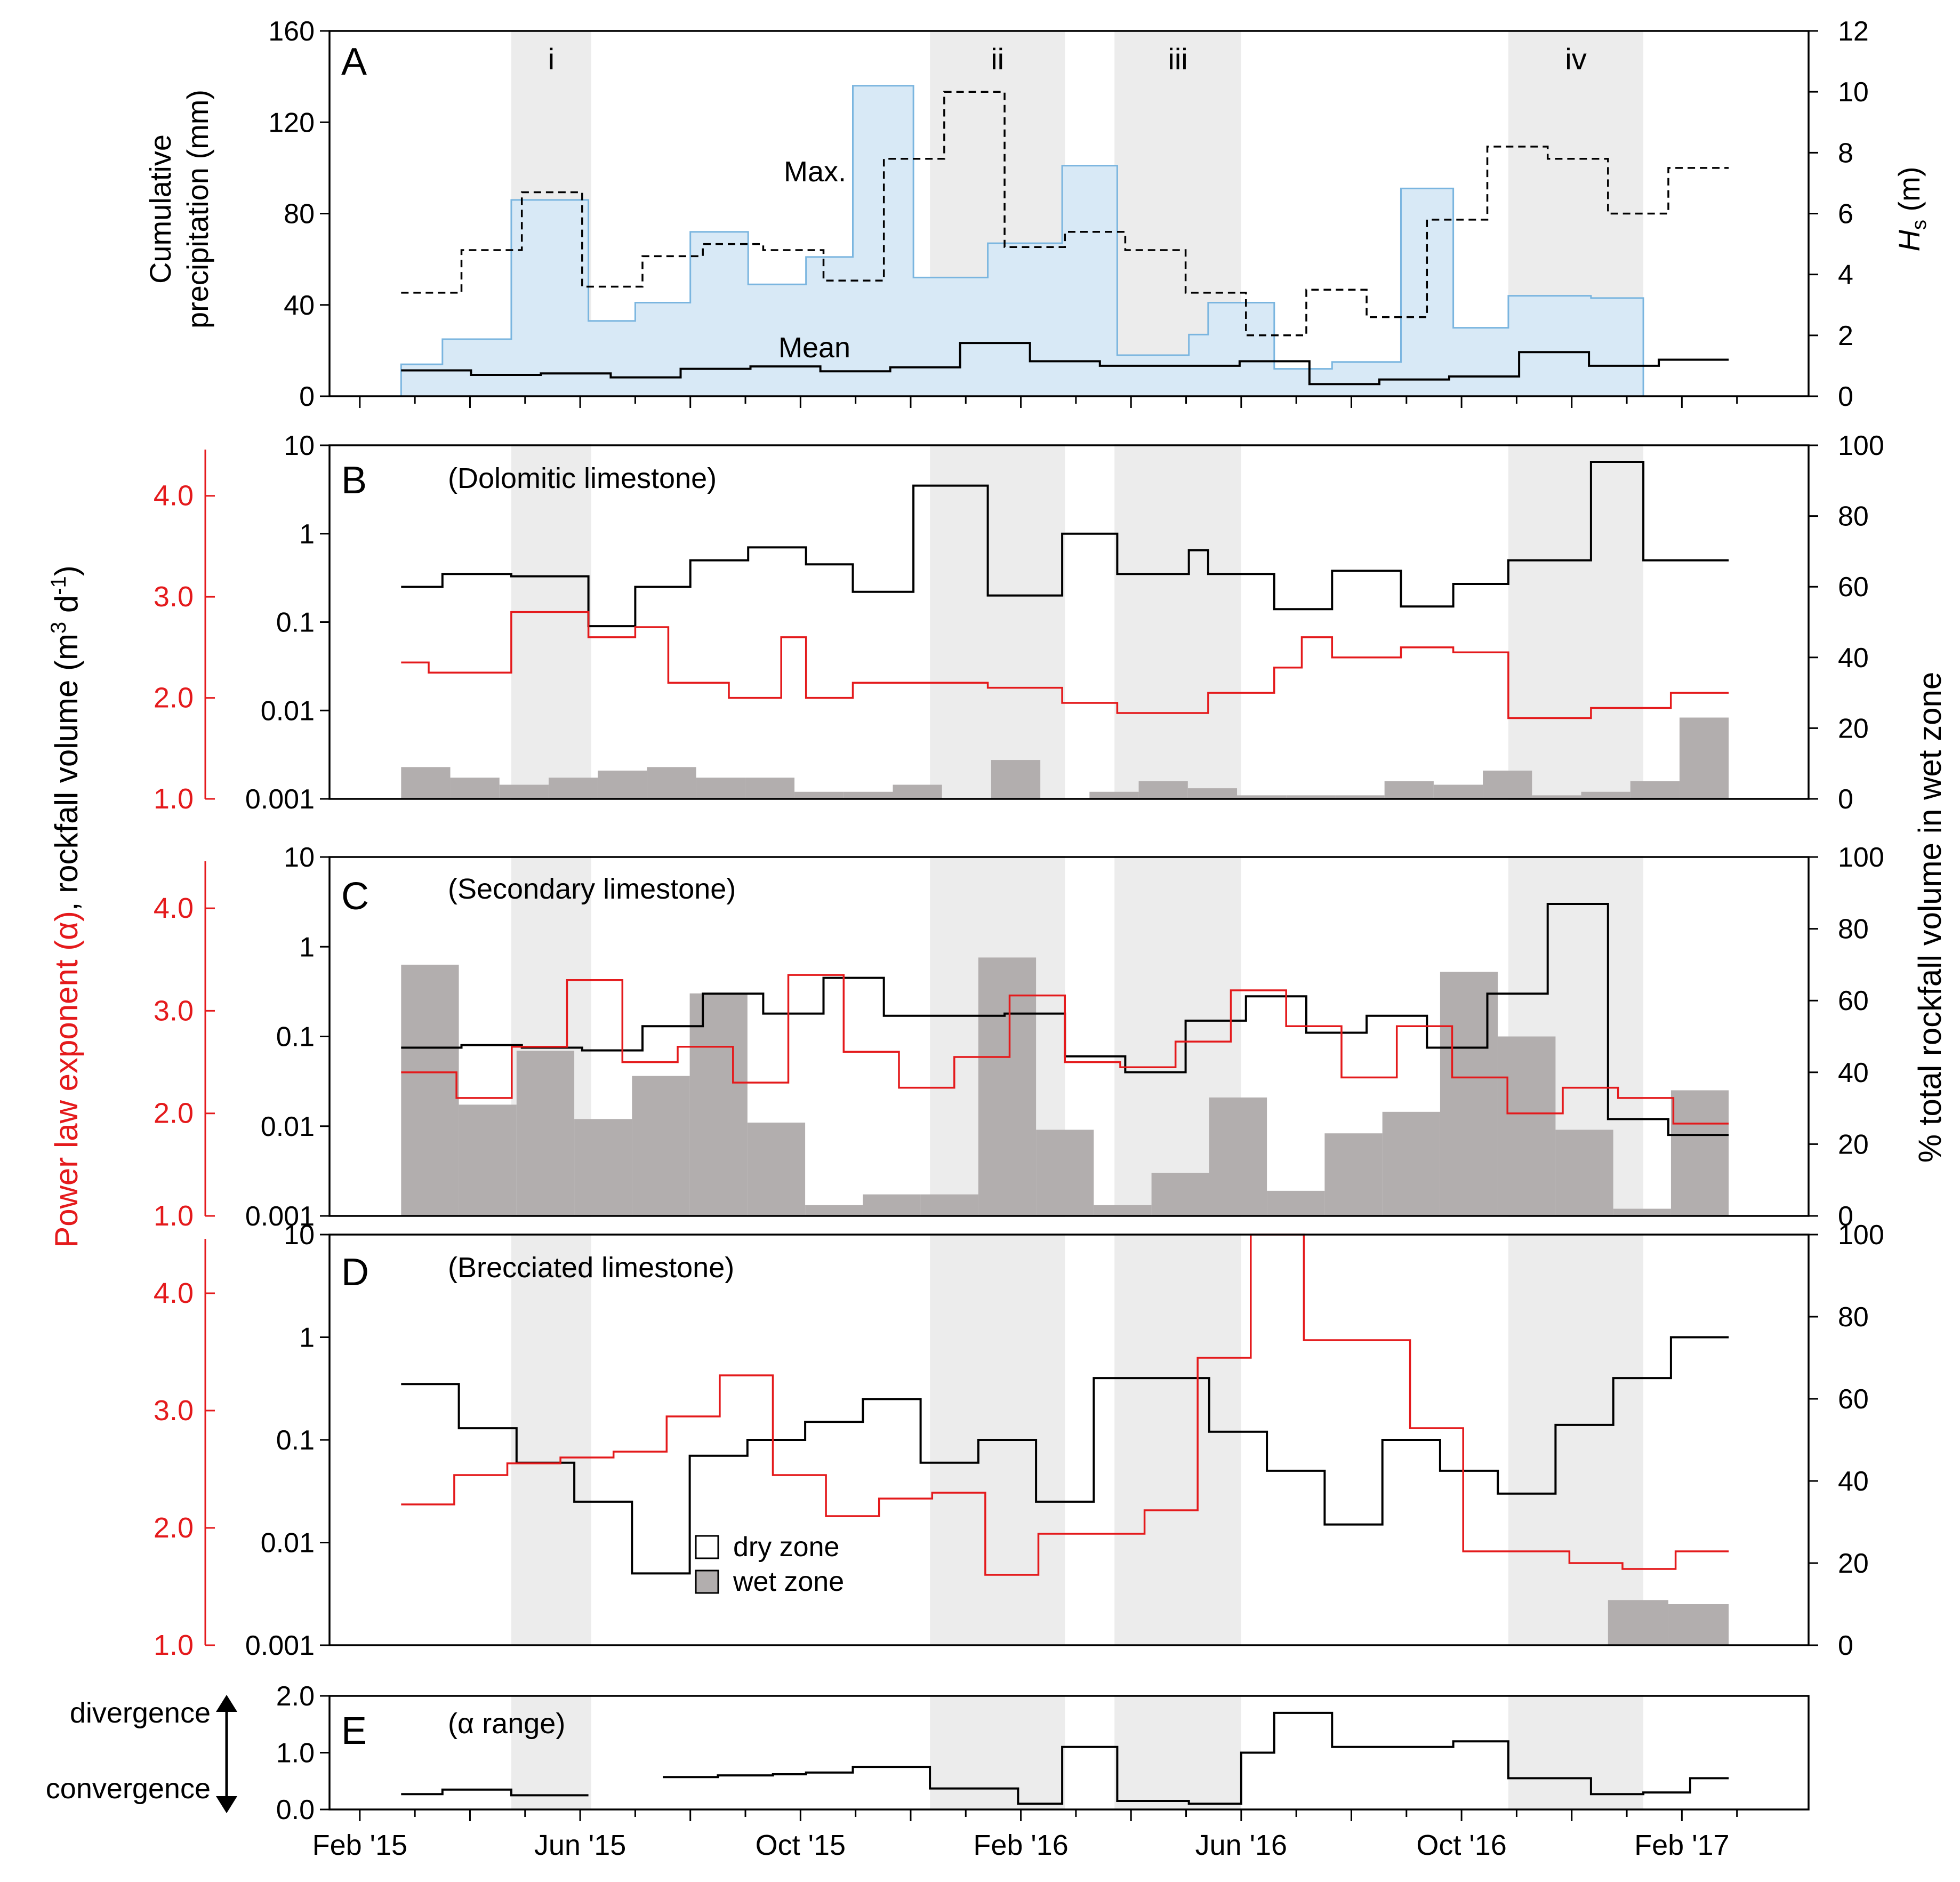 This screenshot has width=1960, height=1882. Describe the element at coordinates (174, 1011) in the screenshot. I see `panel-c-alpha-tick-label: 3.0` at that location.